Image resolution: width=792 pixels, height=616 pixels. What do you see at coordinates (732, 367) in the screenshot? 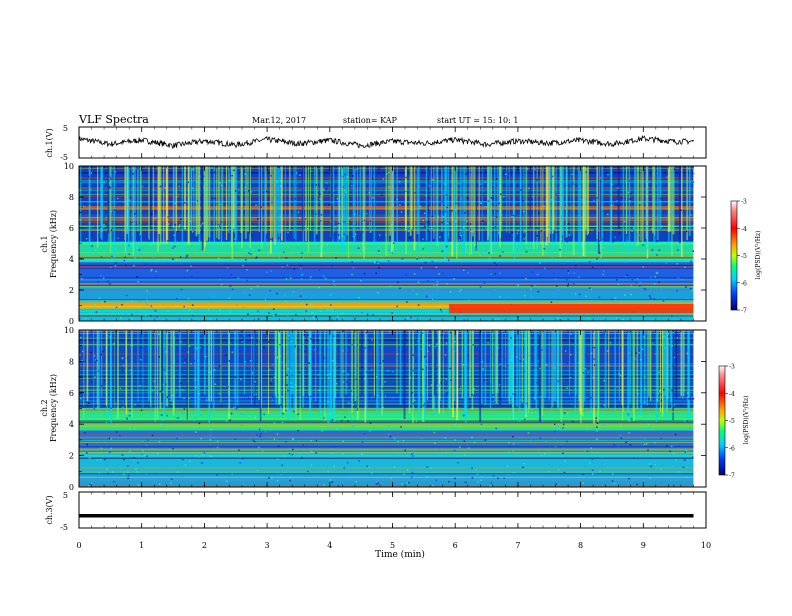
I see `colorbar-tick-label: -3` at bounding box center [732, 367].